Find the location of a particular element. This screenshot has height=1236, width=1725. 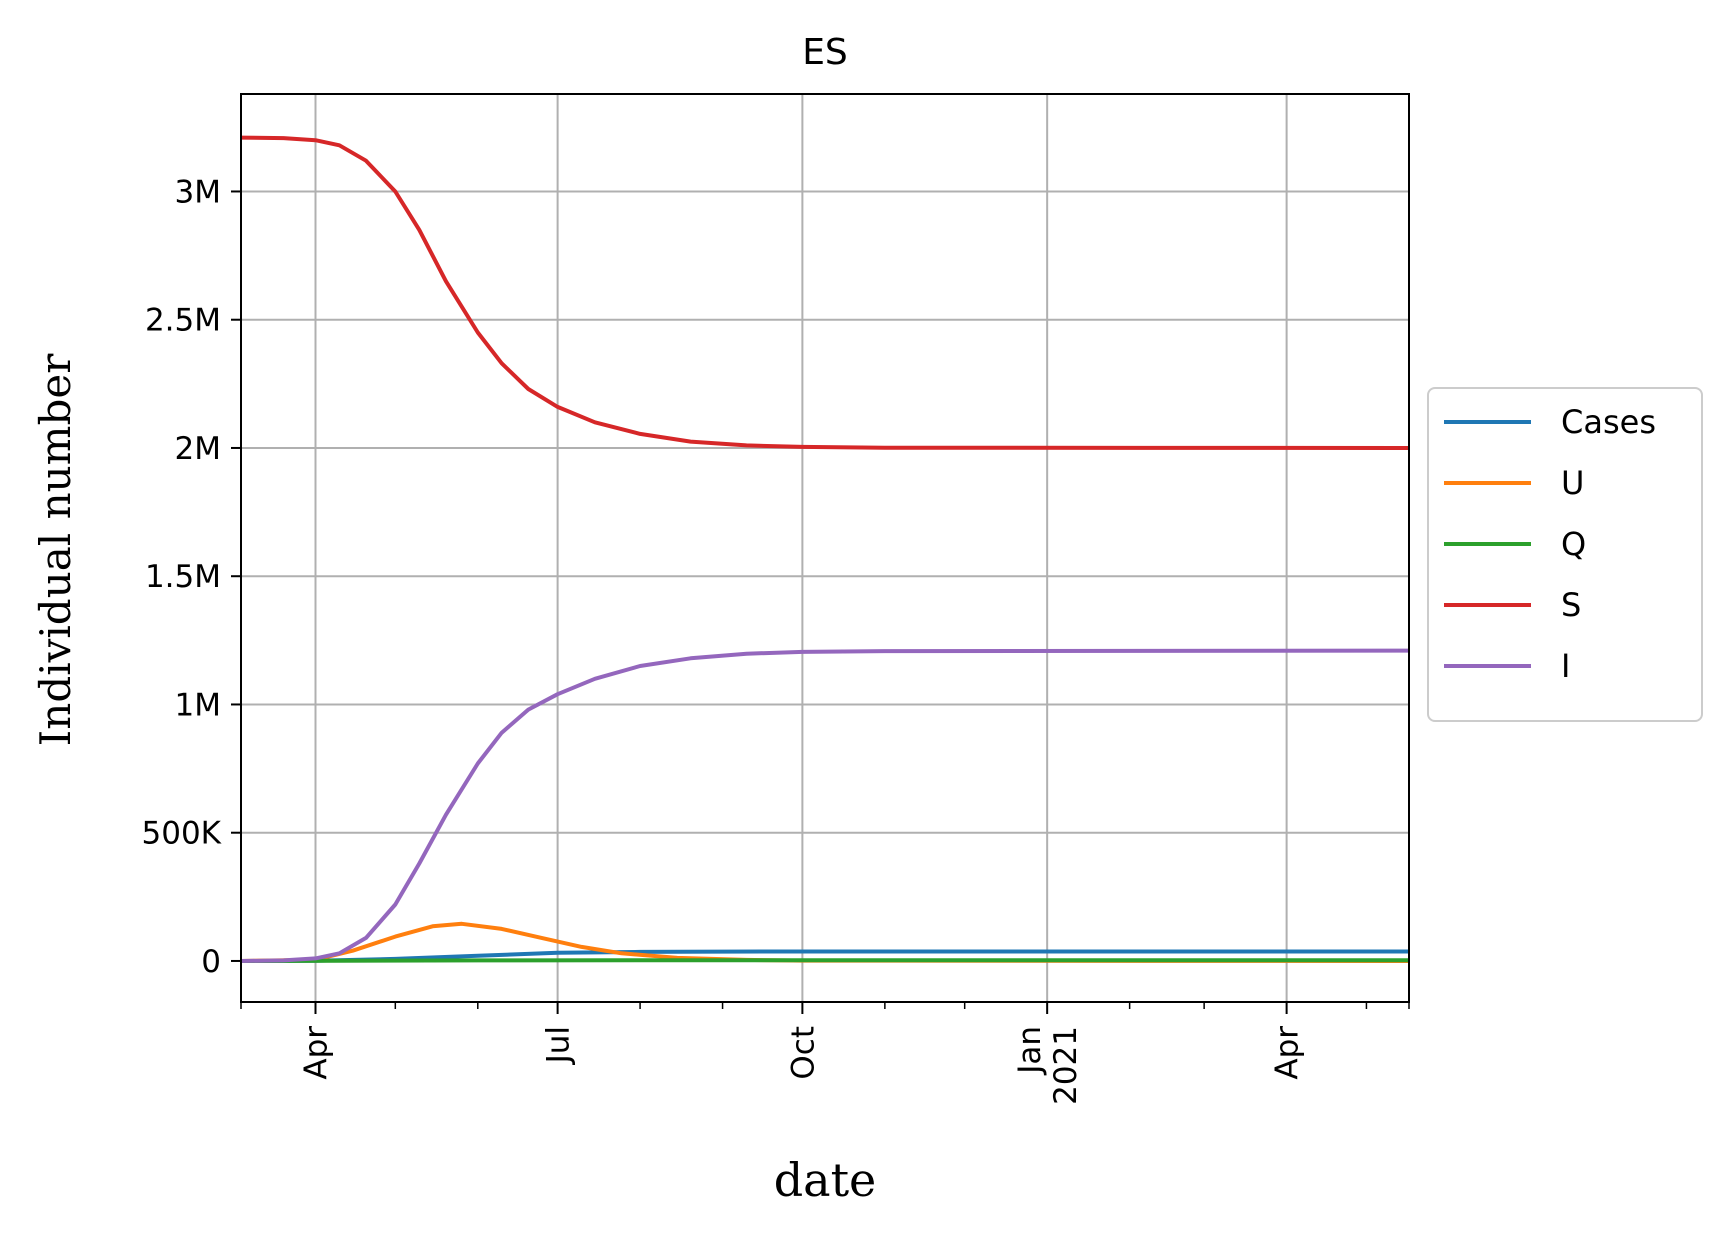

series-line-u is located at coordinates (825, 942).